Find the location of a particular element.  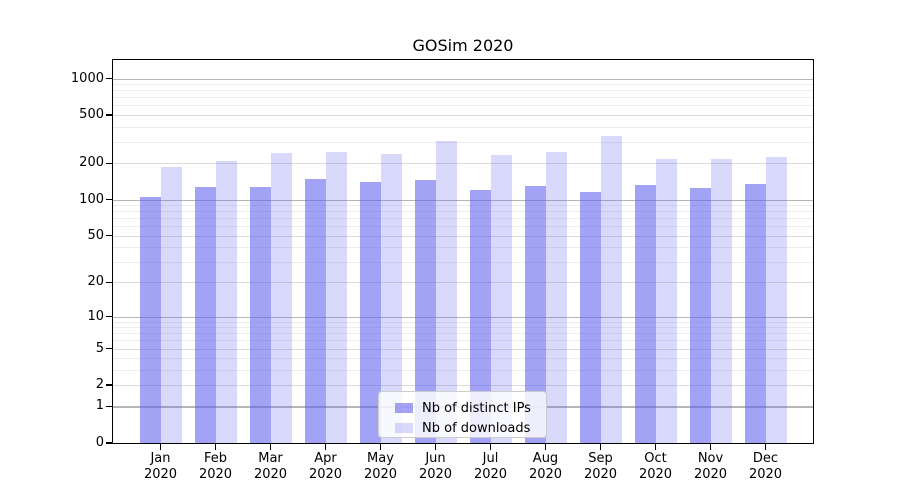

bar-ips-jan is located at coordinates (150, 320).